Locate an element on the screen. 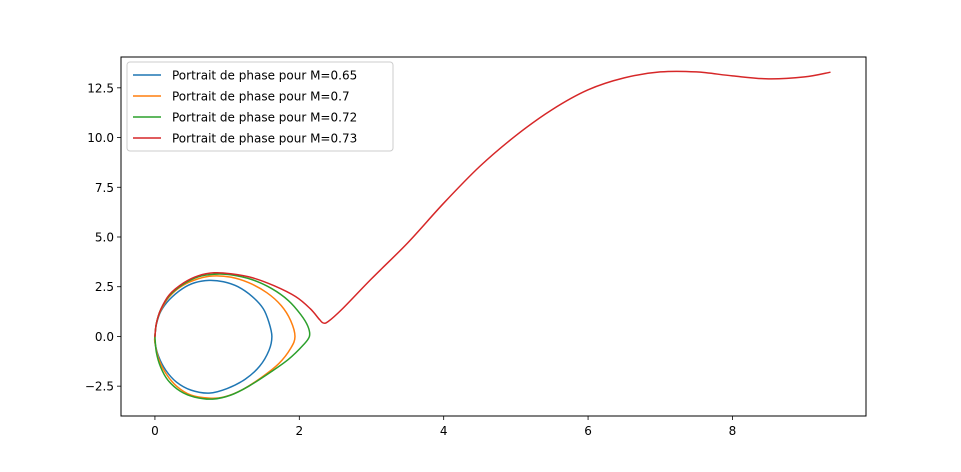 This screenshot has width=961, height=472. y-axis: −2.5 0.0 2.5 5.0 7.5 10.0 12.5 is located at coordinates (103, 237).